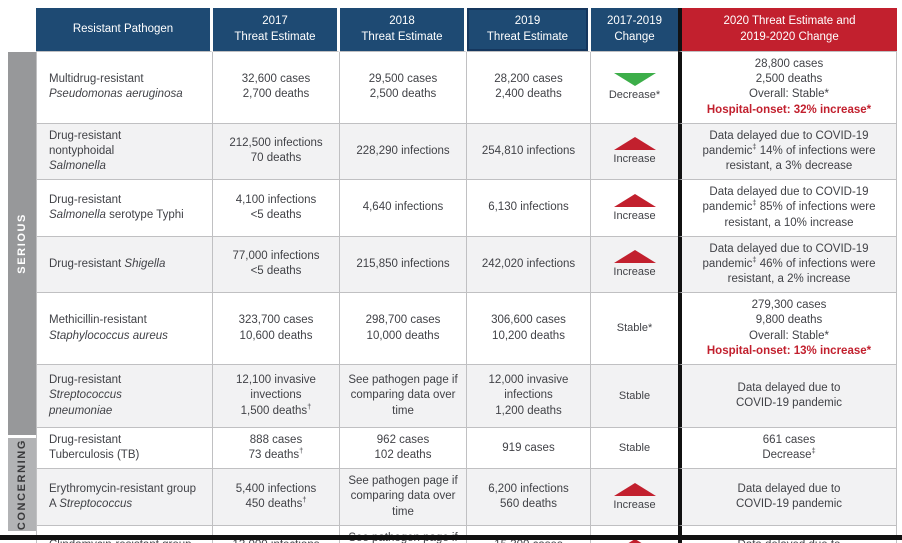 This screenshot has height=543, width=902. What do you see at coordinates (276, 540) in the screenshot?
I see `estimate-line: 13,000 infections` at bounding box center [276, 540].